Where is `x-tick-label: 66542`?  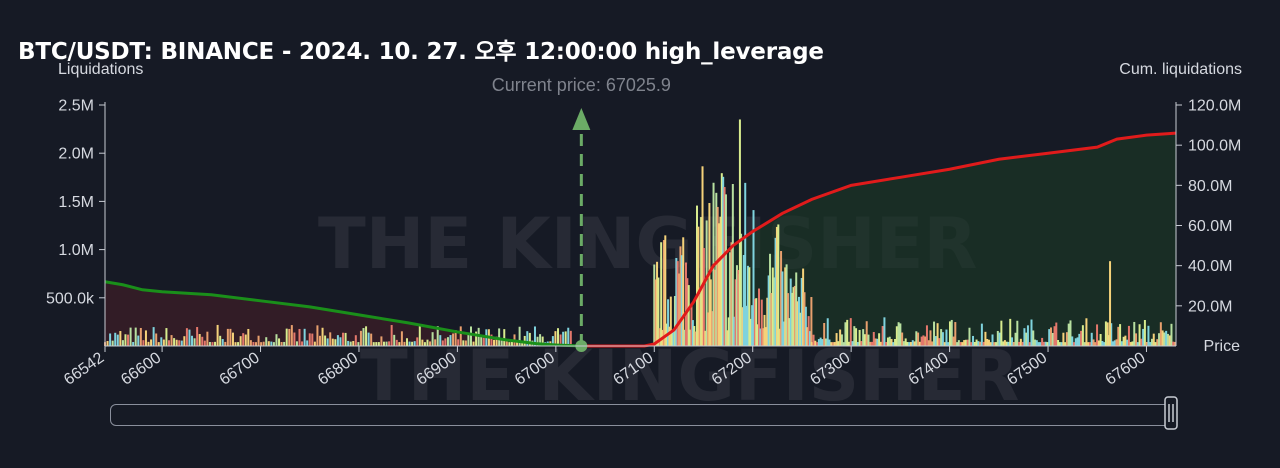
x-tick-label: 66542 is located at coordinates (84, 369).